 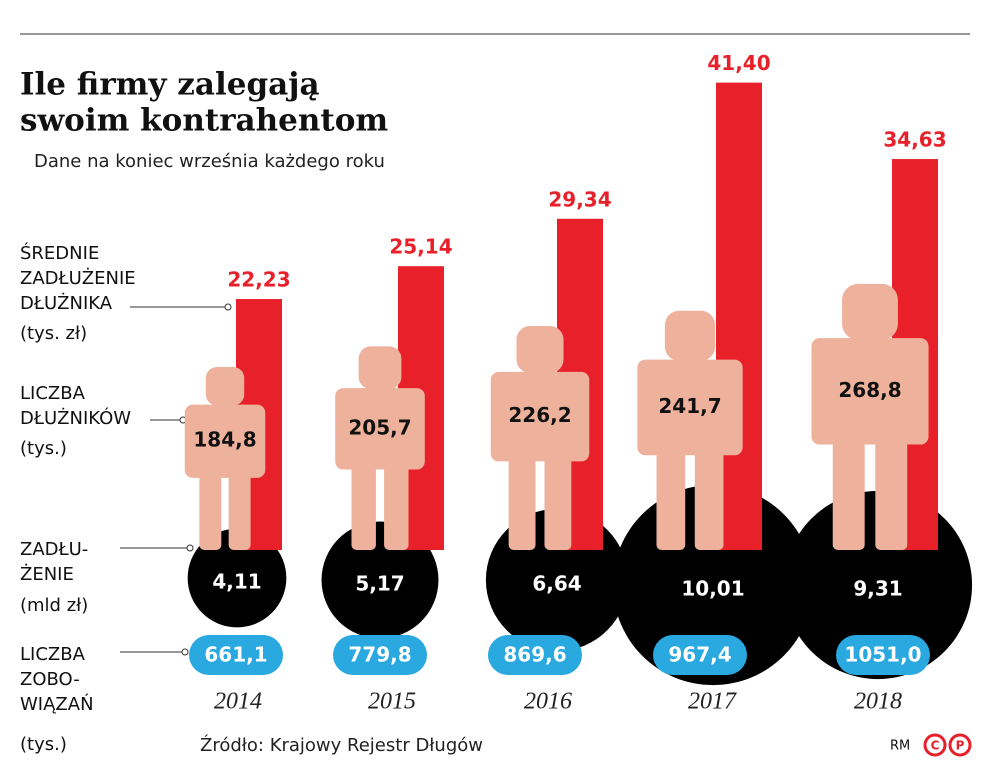 I want to click on x-tick-label: 2014, so click(x=238, y=702).